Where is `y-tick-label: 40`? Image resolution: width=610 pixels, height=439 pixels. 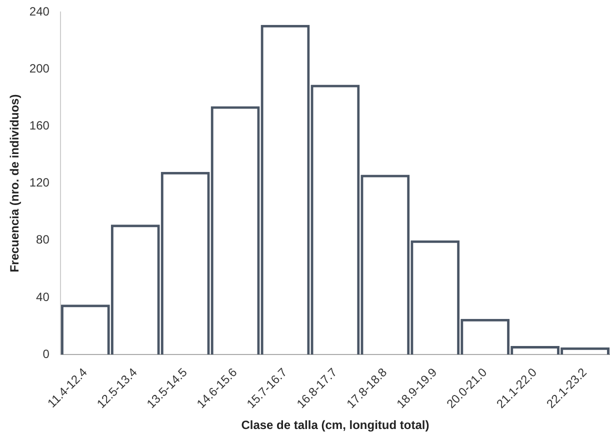 y-tick-label: 40 is located at coordinates (43, 297).